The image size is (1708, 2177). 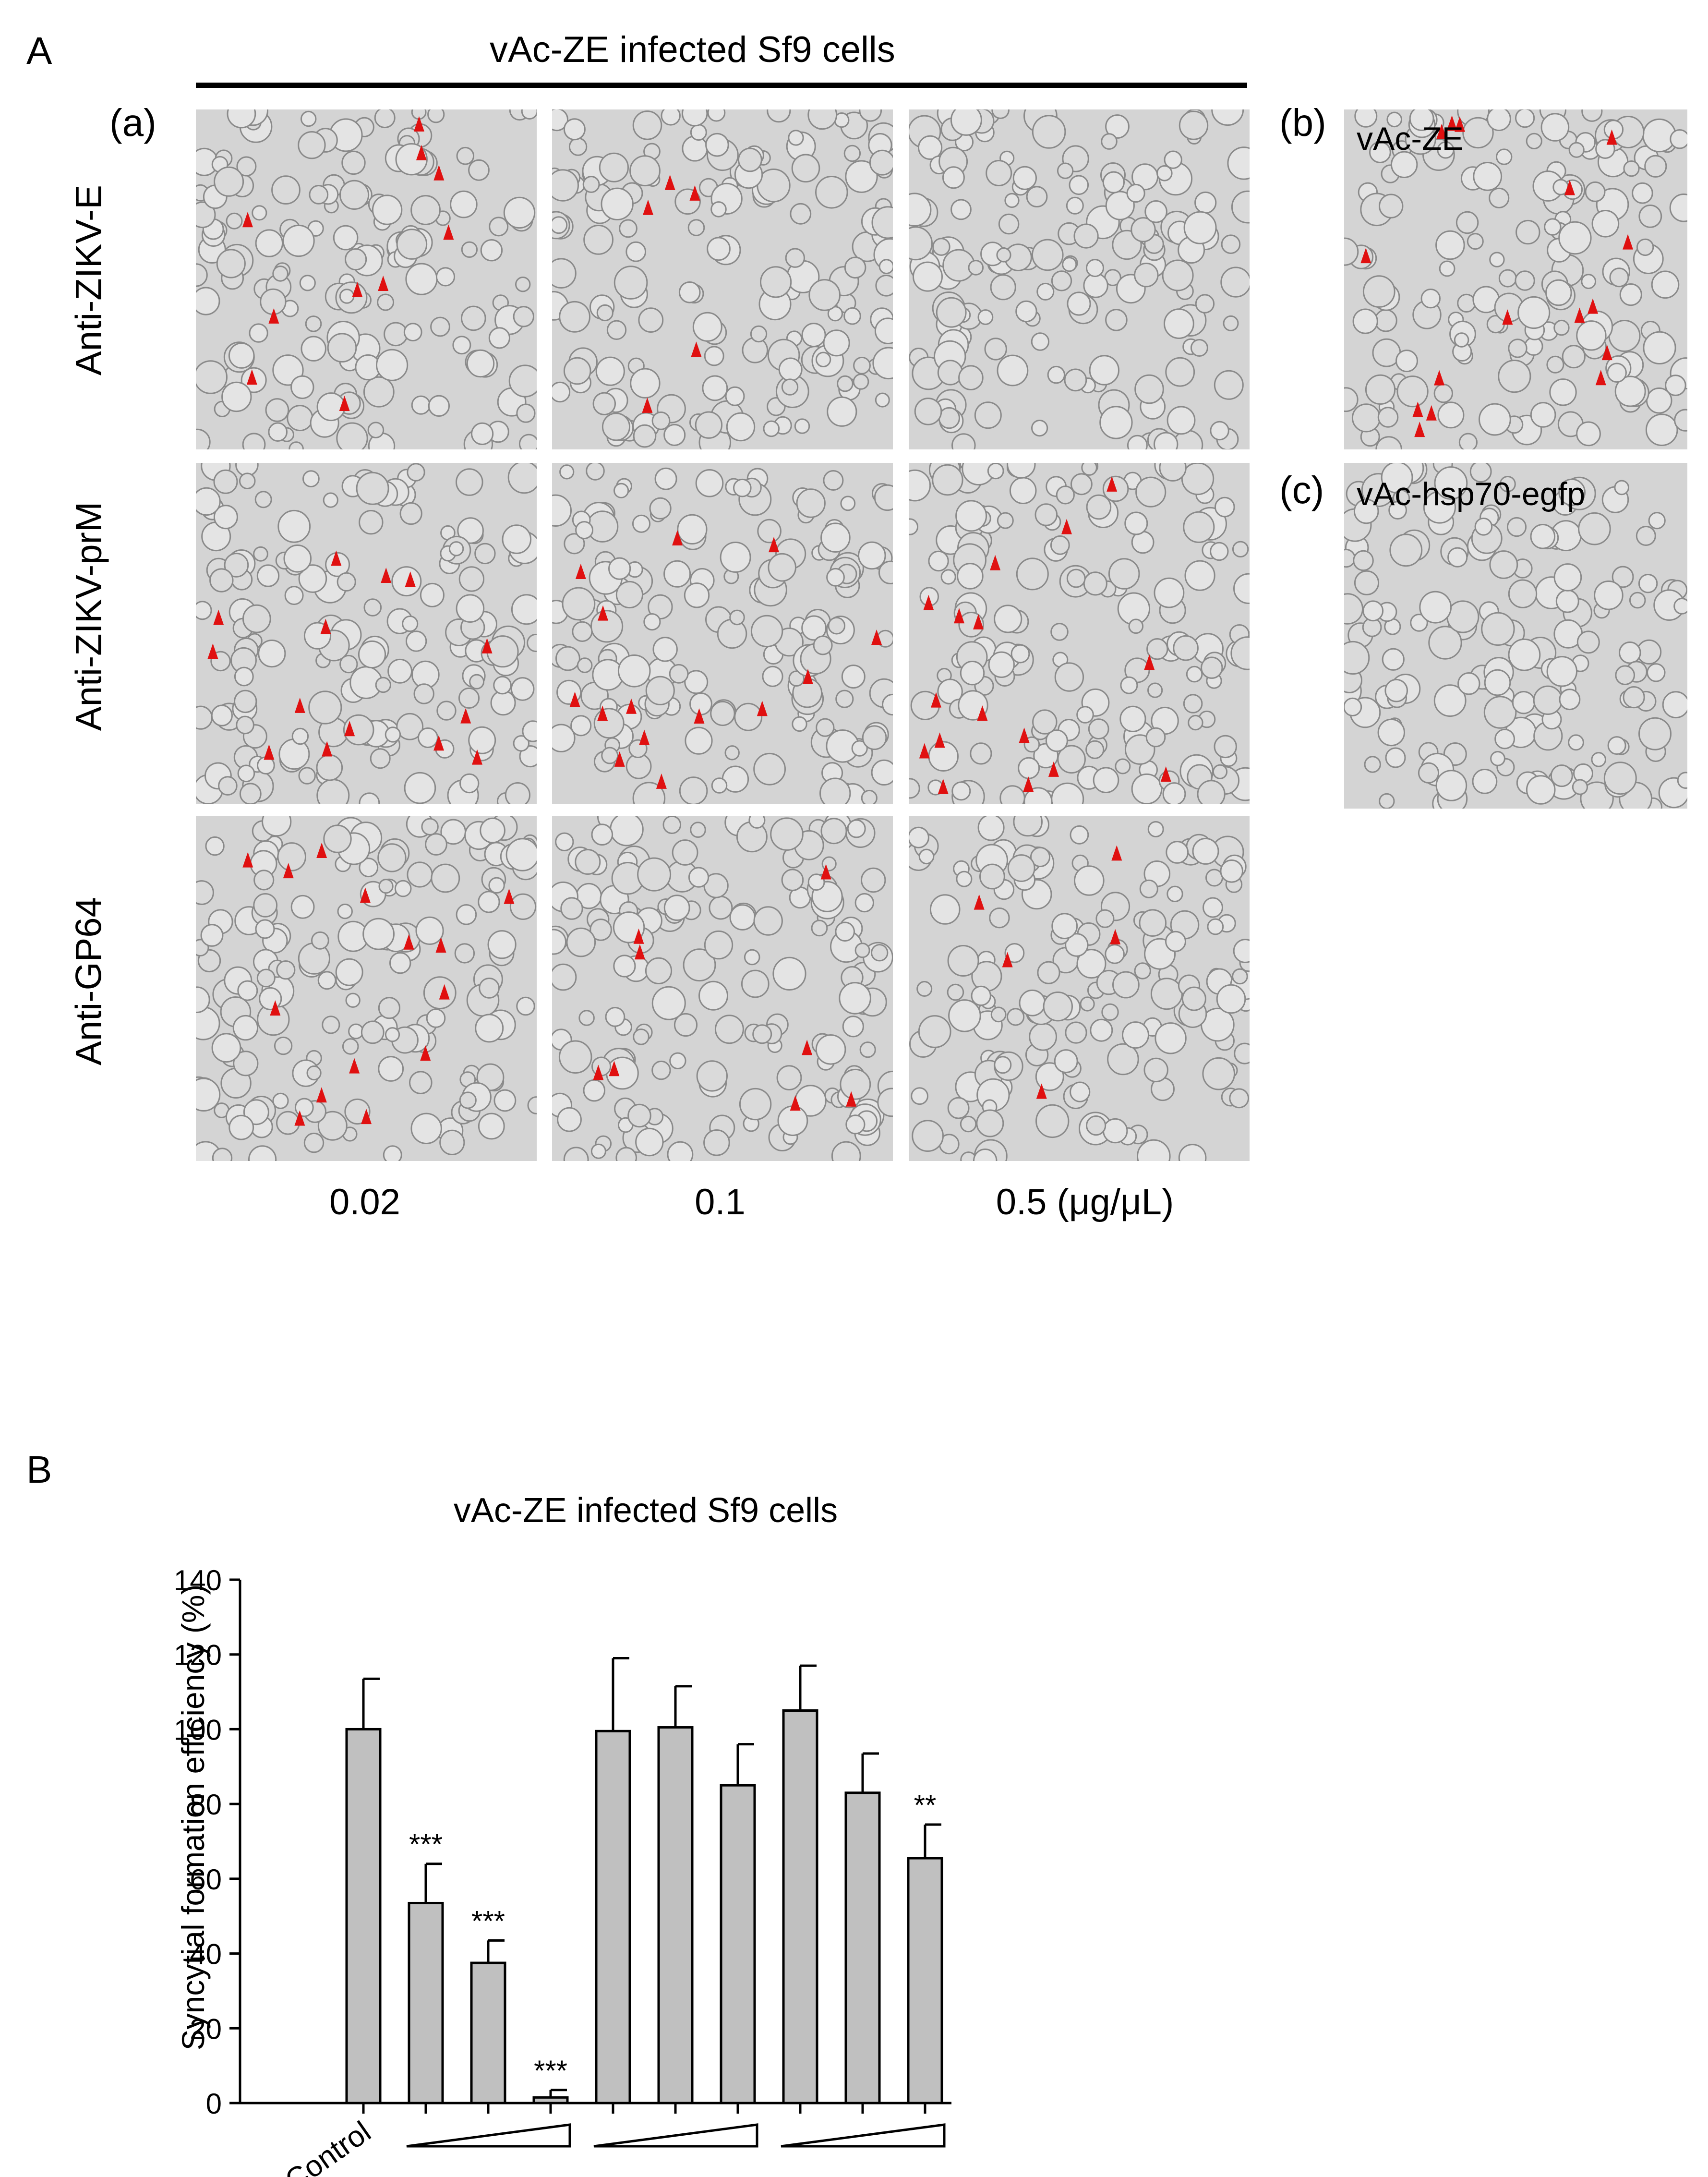 What do you see at coordinates (88, 280) in the screenshot?
I see `row-label-anti-zikv-e: Anti-ZIKV-E` at bounding box center [88, 280].